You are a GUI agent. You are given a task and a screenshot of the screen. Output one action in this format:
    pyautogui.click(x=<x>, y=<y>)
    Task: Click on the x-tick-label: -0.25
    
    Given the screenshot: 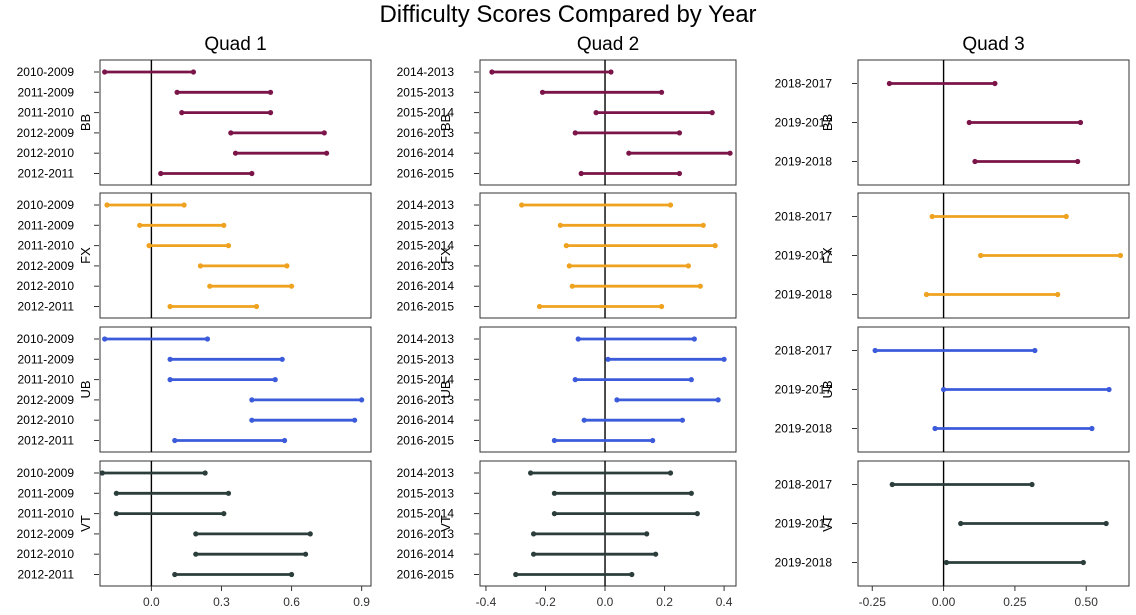 What is the action you would take?
    pyautogui.click(x=873, y=602)
    